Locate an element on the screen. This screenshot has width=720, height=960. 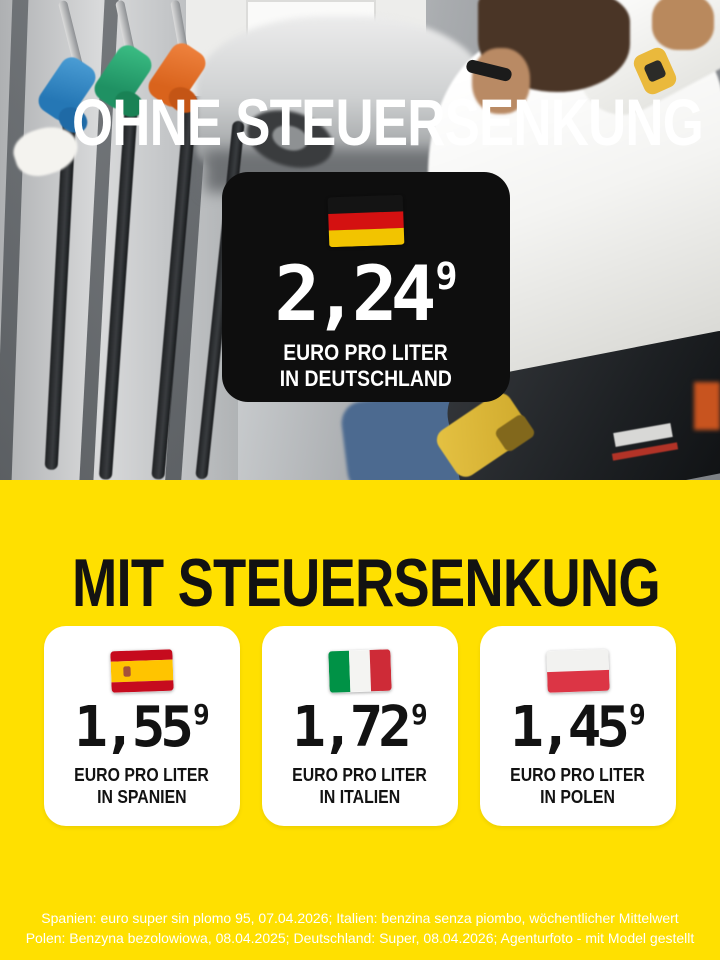
price-value: 1,72 is located at coordinates (352, 727).